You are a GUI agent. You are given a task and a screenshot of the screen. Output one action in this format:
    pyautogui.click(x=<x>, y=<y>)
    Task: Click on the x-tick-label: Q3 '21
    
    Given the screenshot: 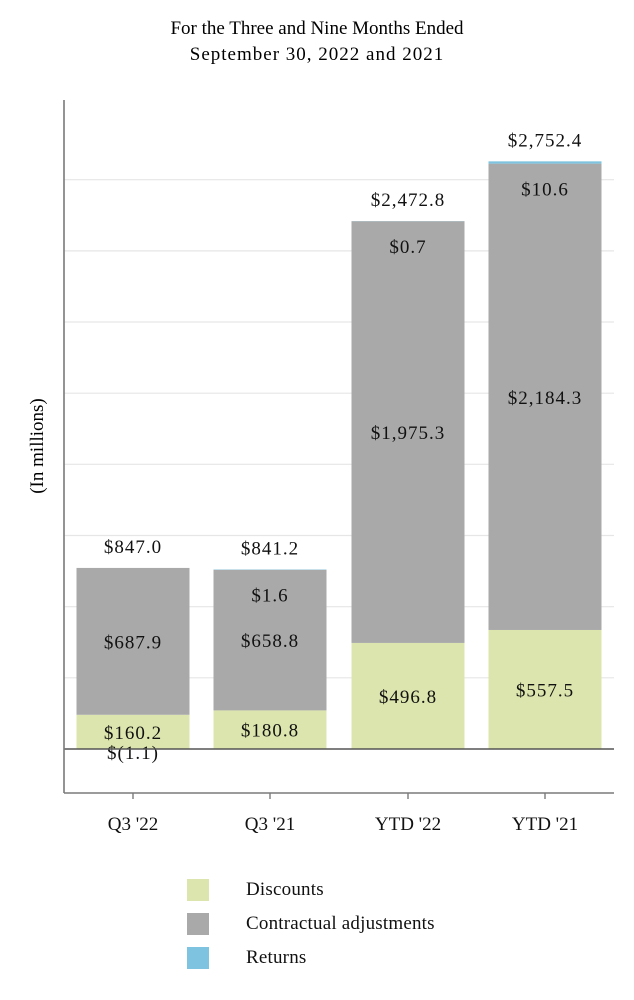 What is the action you would take?
    pyautogui.click(x=270, y=824)
    